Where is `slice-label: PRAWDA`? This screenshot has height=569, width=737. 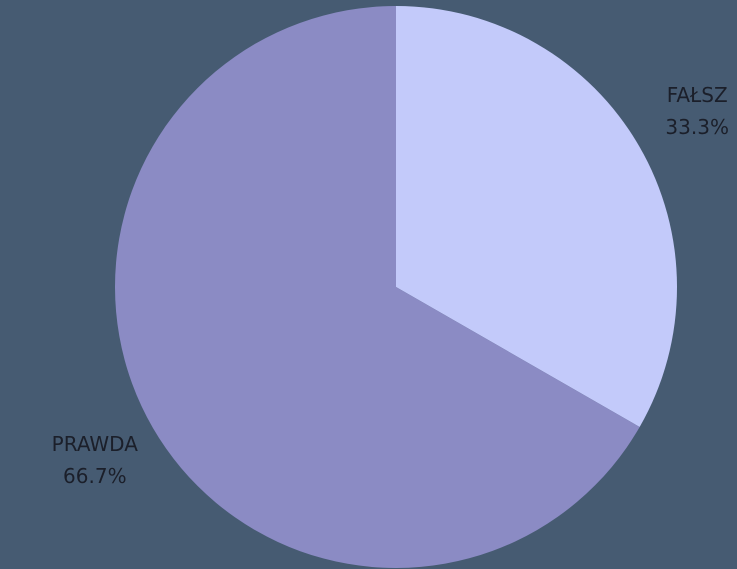 slice-label: PRAWDA is located at coordinates (95, 444).